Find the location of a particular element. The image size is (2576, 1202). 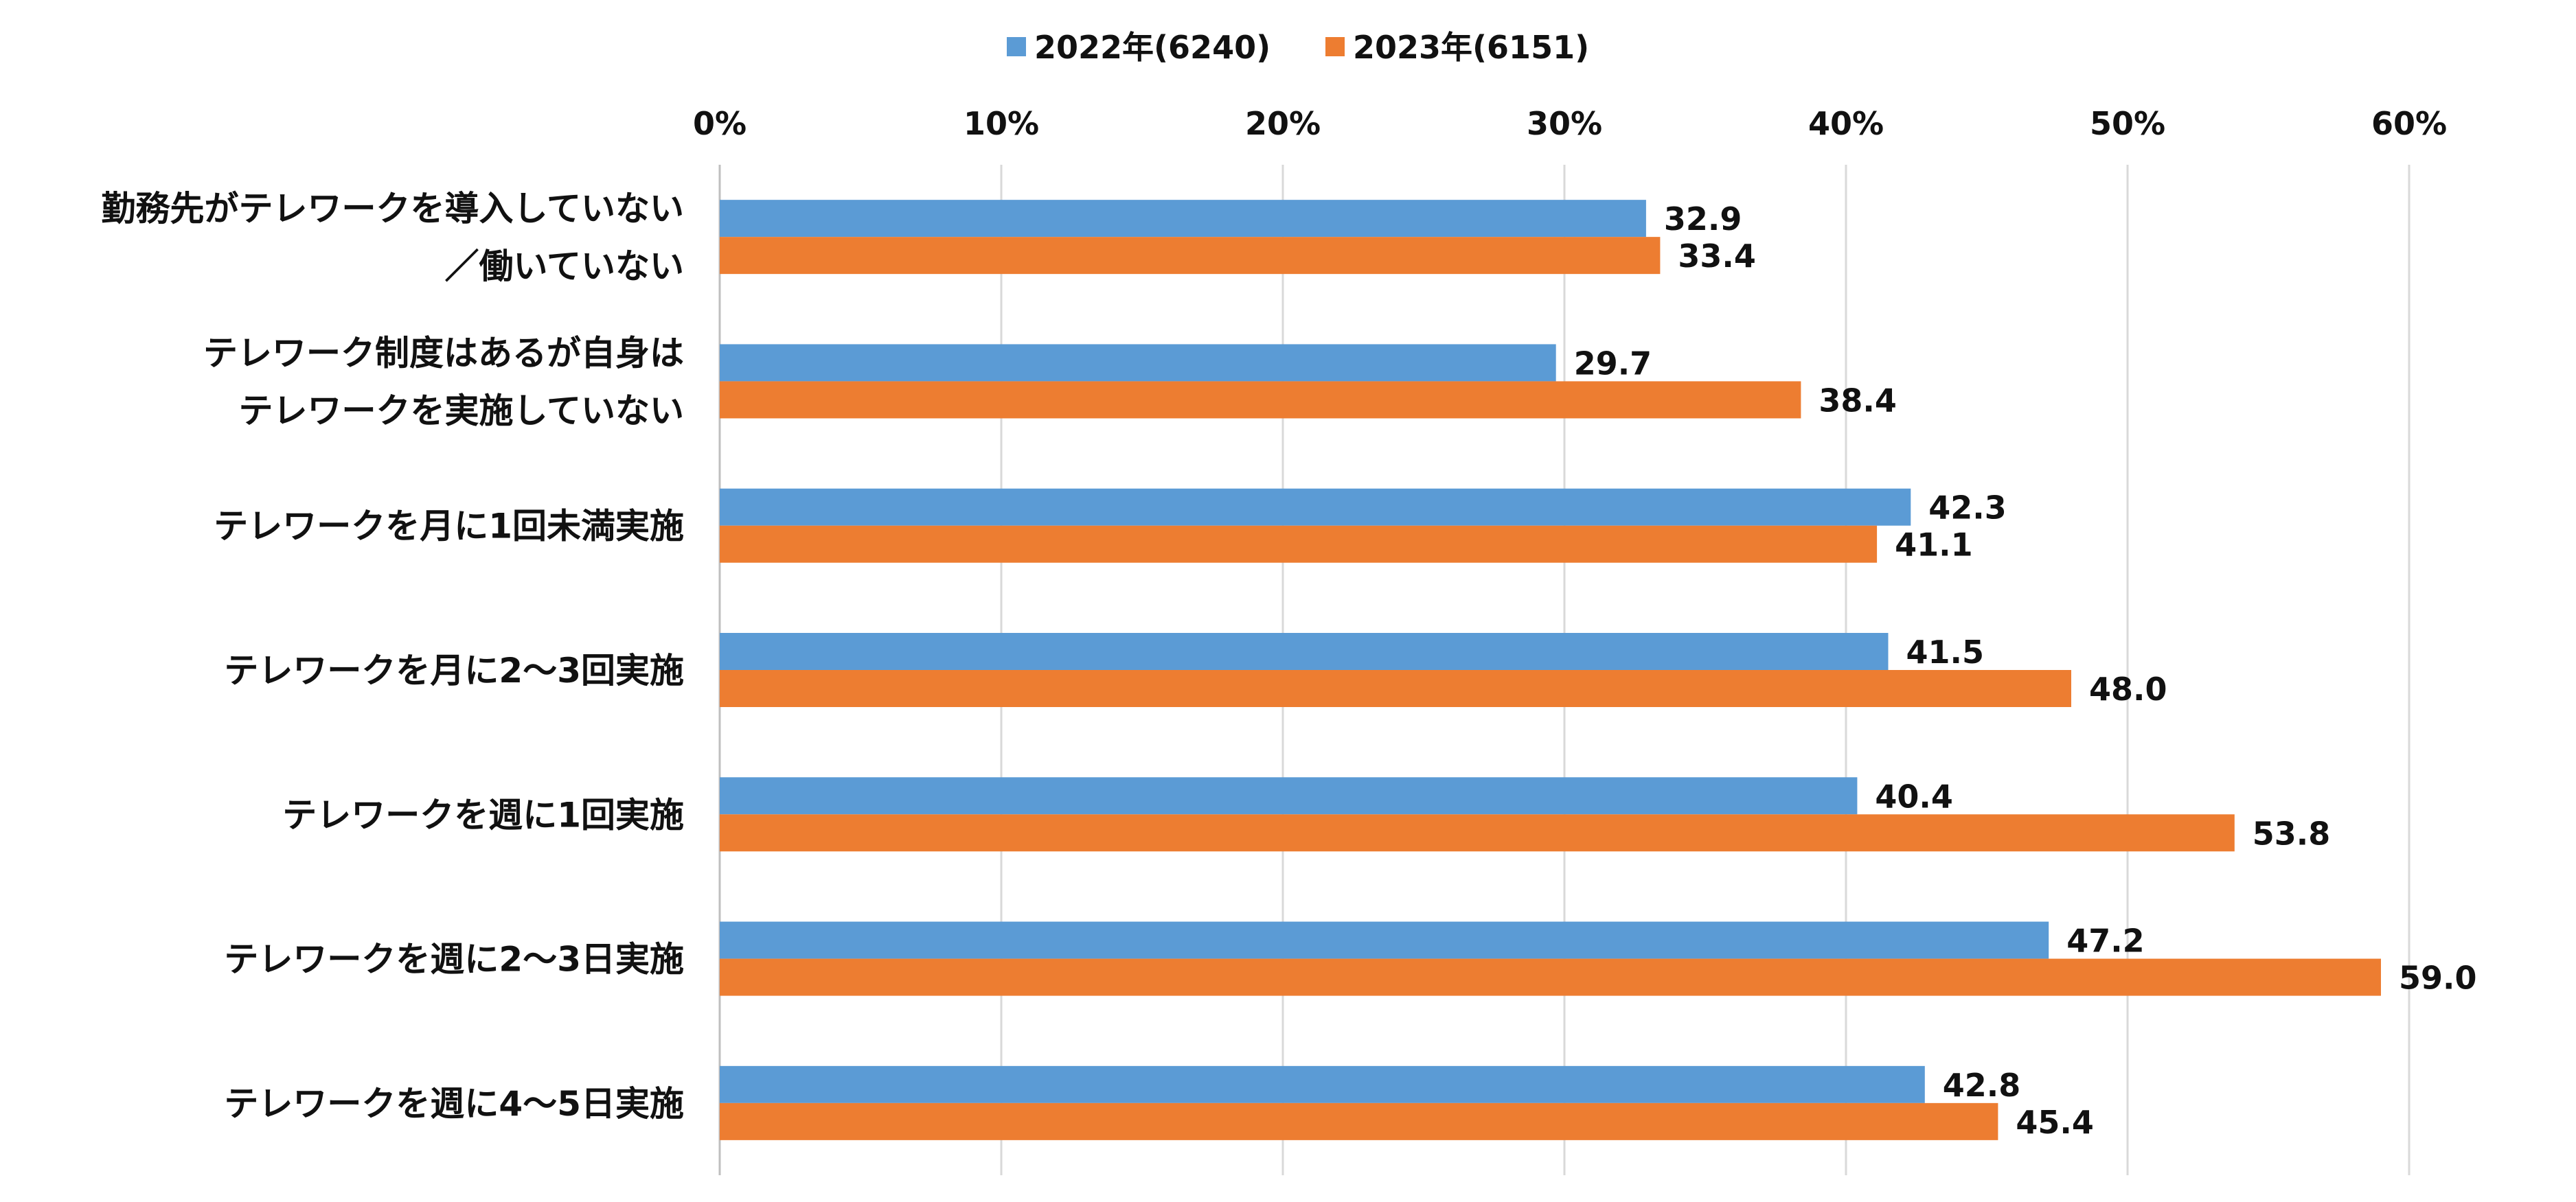

category-label: テレワークを月に2～3回実施 is located at coordinates (454, 671).